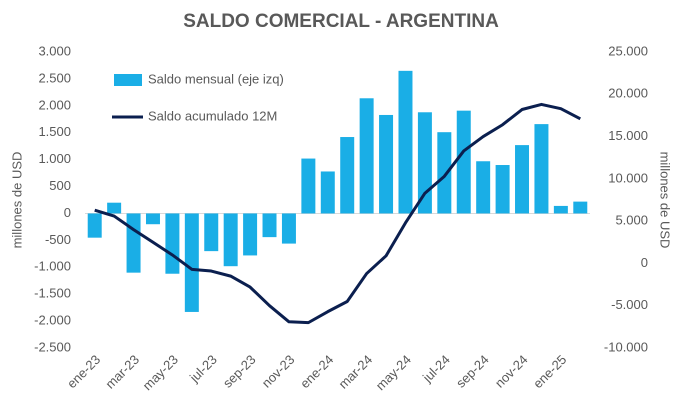 This screenshot has width=682, height=417. What do you see at coordinates (54, 77) in the screenshot?
I see `y-tick-label: 2.500` at bounding box center [54, 77].